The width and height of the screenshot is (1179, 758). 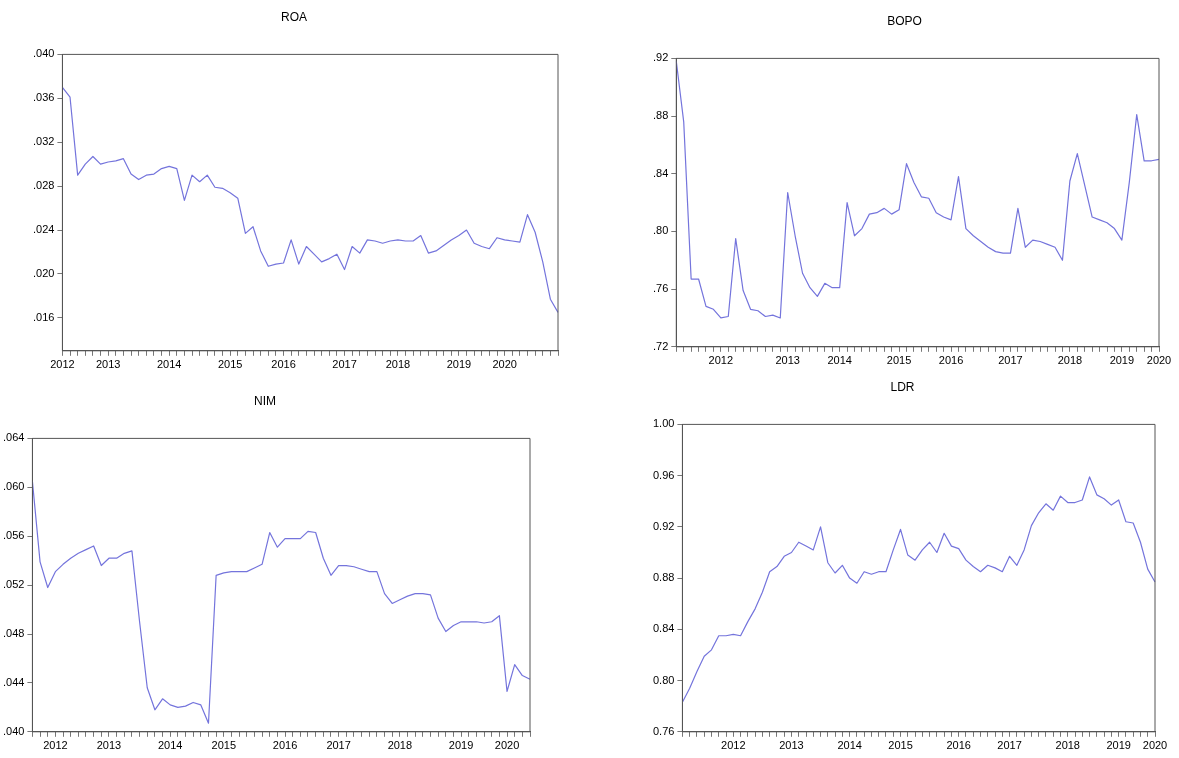 What do you see at coordinates (13, 486) in the screenshot?
I see `y-tick-label: .060` at bounding box center [13, 486].